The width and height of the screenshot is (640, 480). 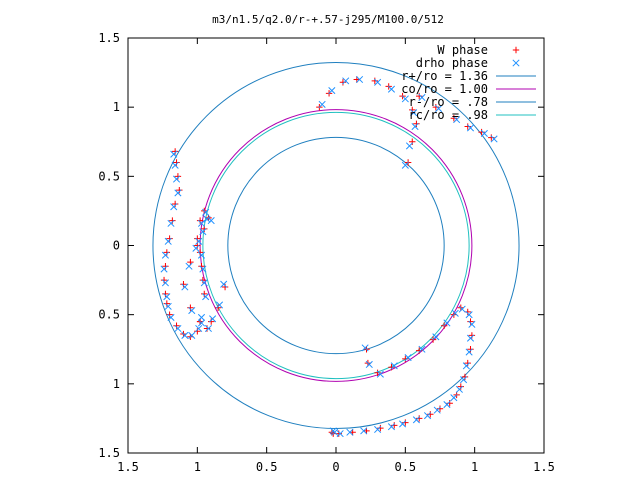 I want to click on legend-label: W phase, so click(x=462, y=50).